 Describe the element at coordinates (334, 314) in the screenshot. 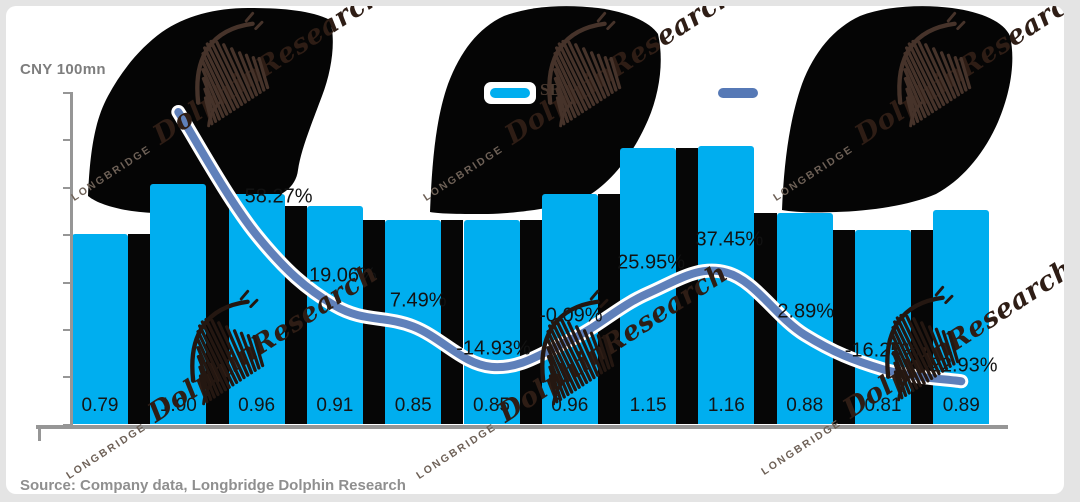

I see `bar: 0.91` at that location.